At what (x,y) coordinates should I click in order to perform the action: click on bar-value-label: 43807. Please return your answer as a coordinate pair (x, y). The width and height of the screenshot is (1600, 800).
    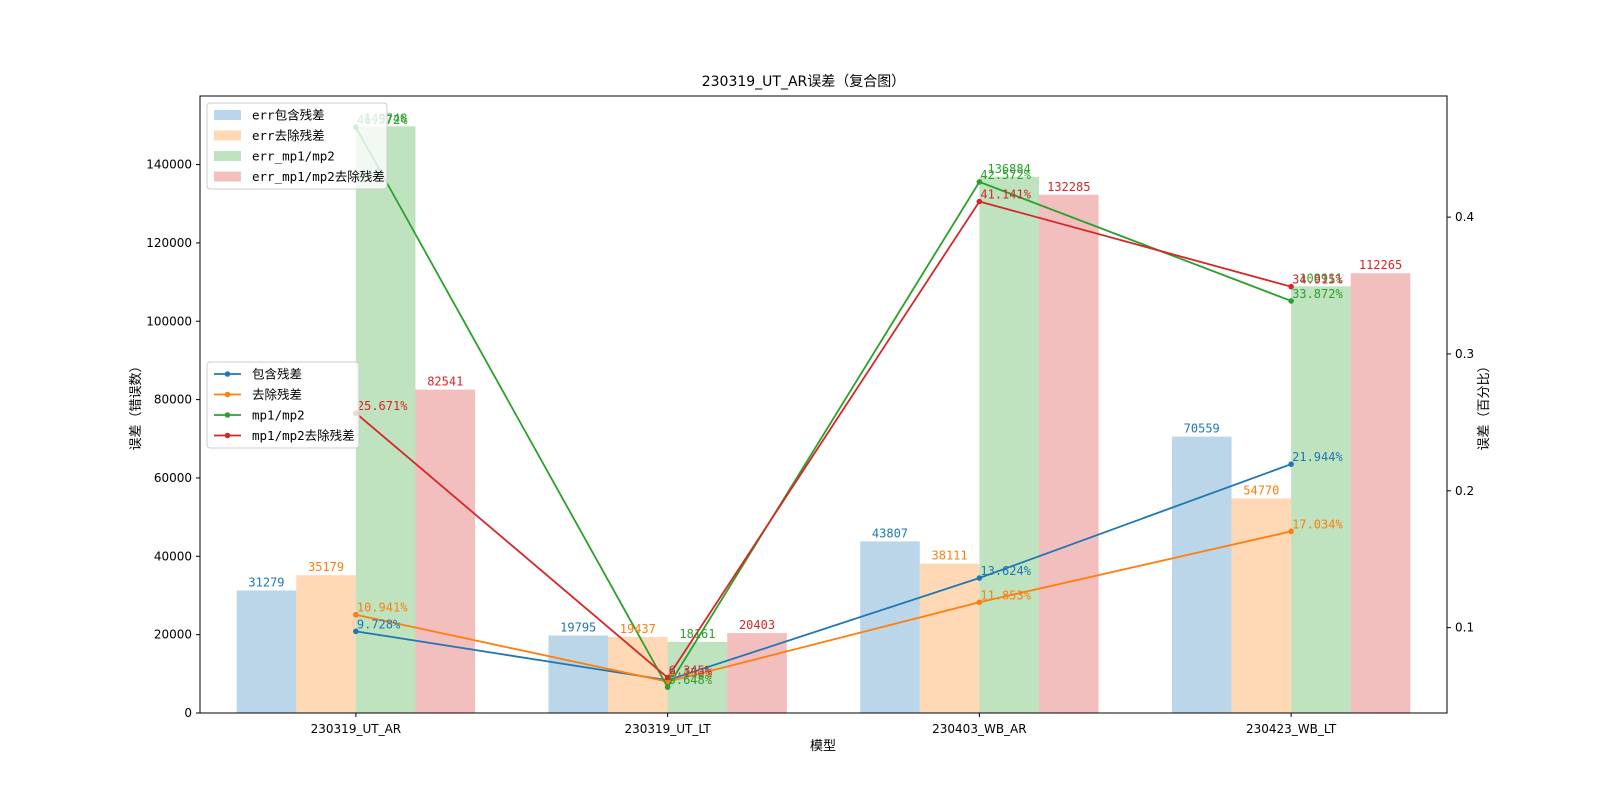
    Looking at the image, I should click on (890, 533).